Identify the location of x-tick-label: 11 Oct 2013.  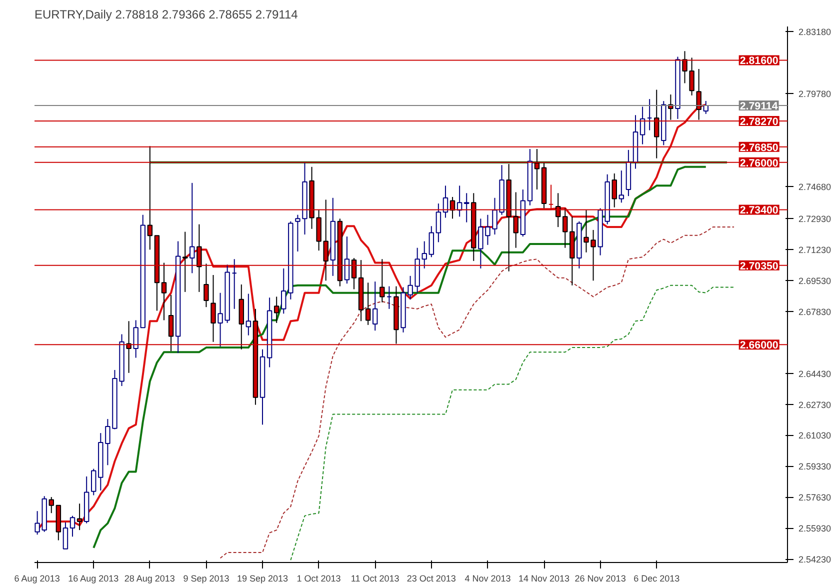
(375, 579).